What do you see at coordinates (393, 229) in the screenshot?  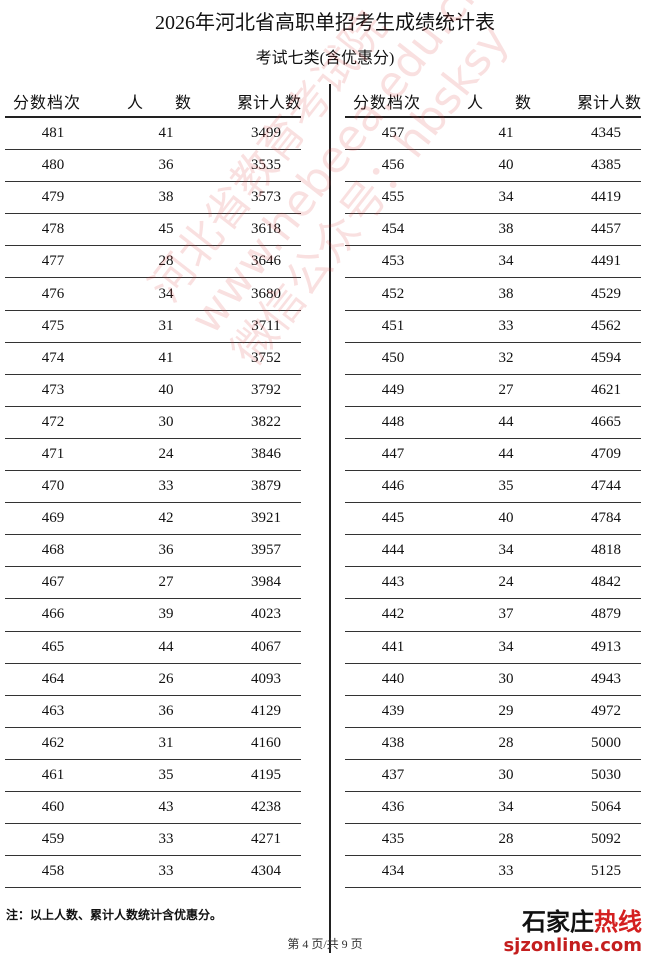 I see `score-cell: 454` at bounding box center [393, 229].